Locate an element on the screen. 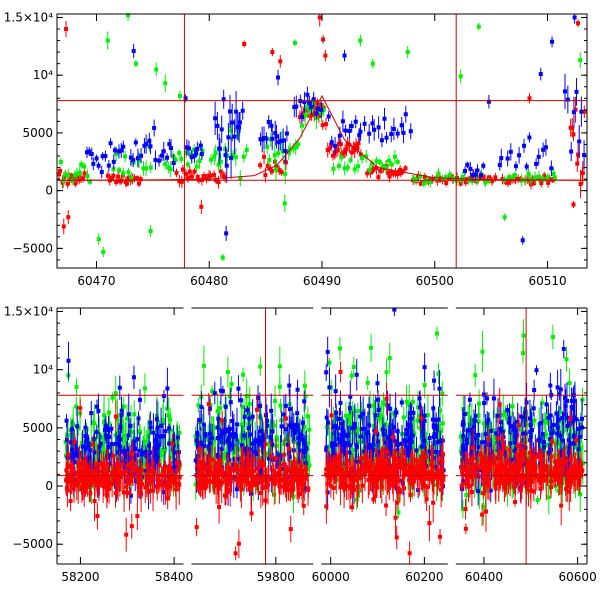 This screenshot has width=600, height=600. top-ytick-label: 5000 is located at coordinates (37, 133).